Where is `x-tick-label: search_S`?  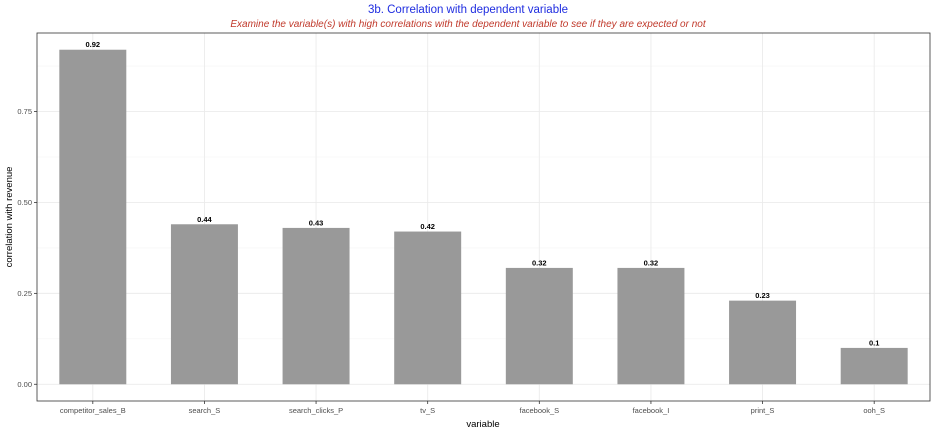 x-tick-label: search_S is located at coordinates (205, 410).